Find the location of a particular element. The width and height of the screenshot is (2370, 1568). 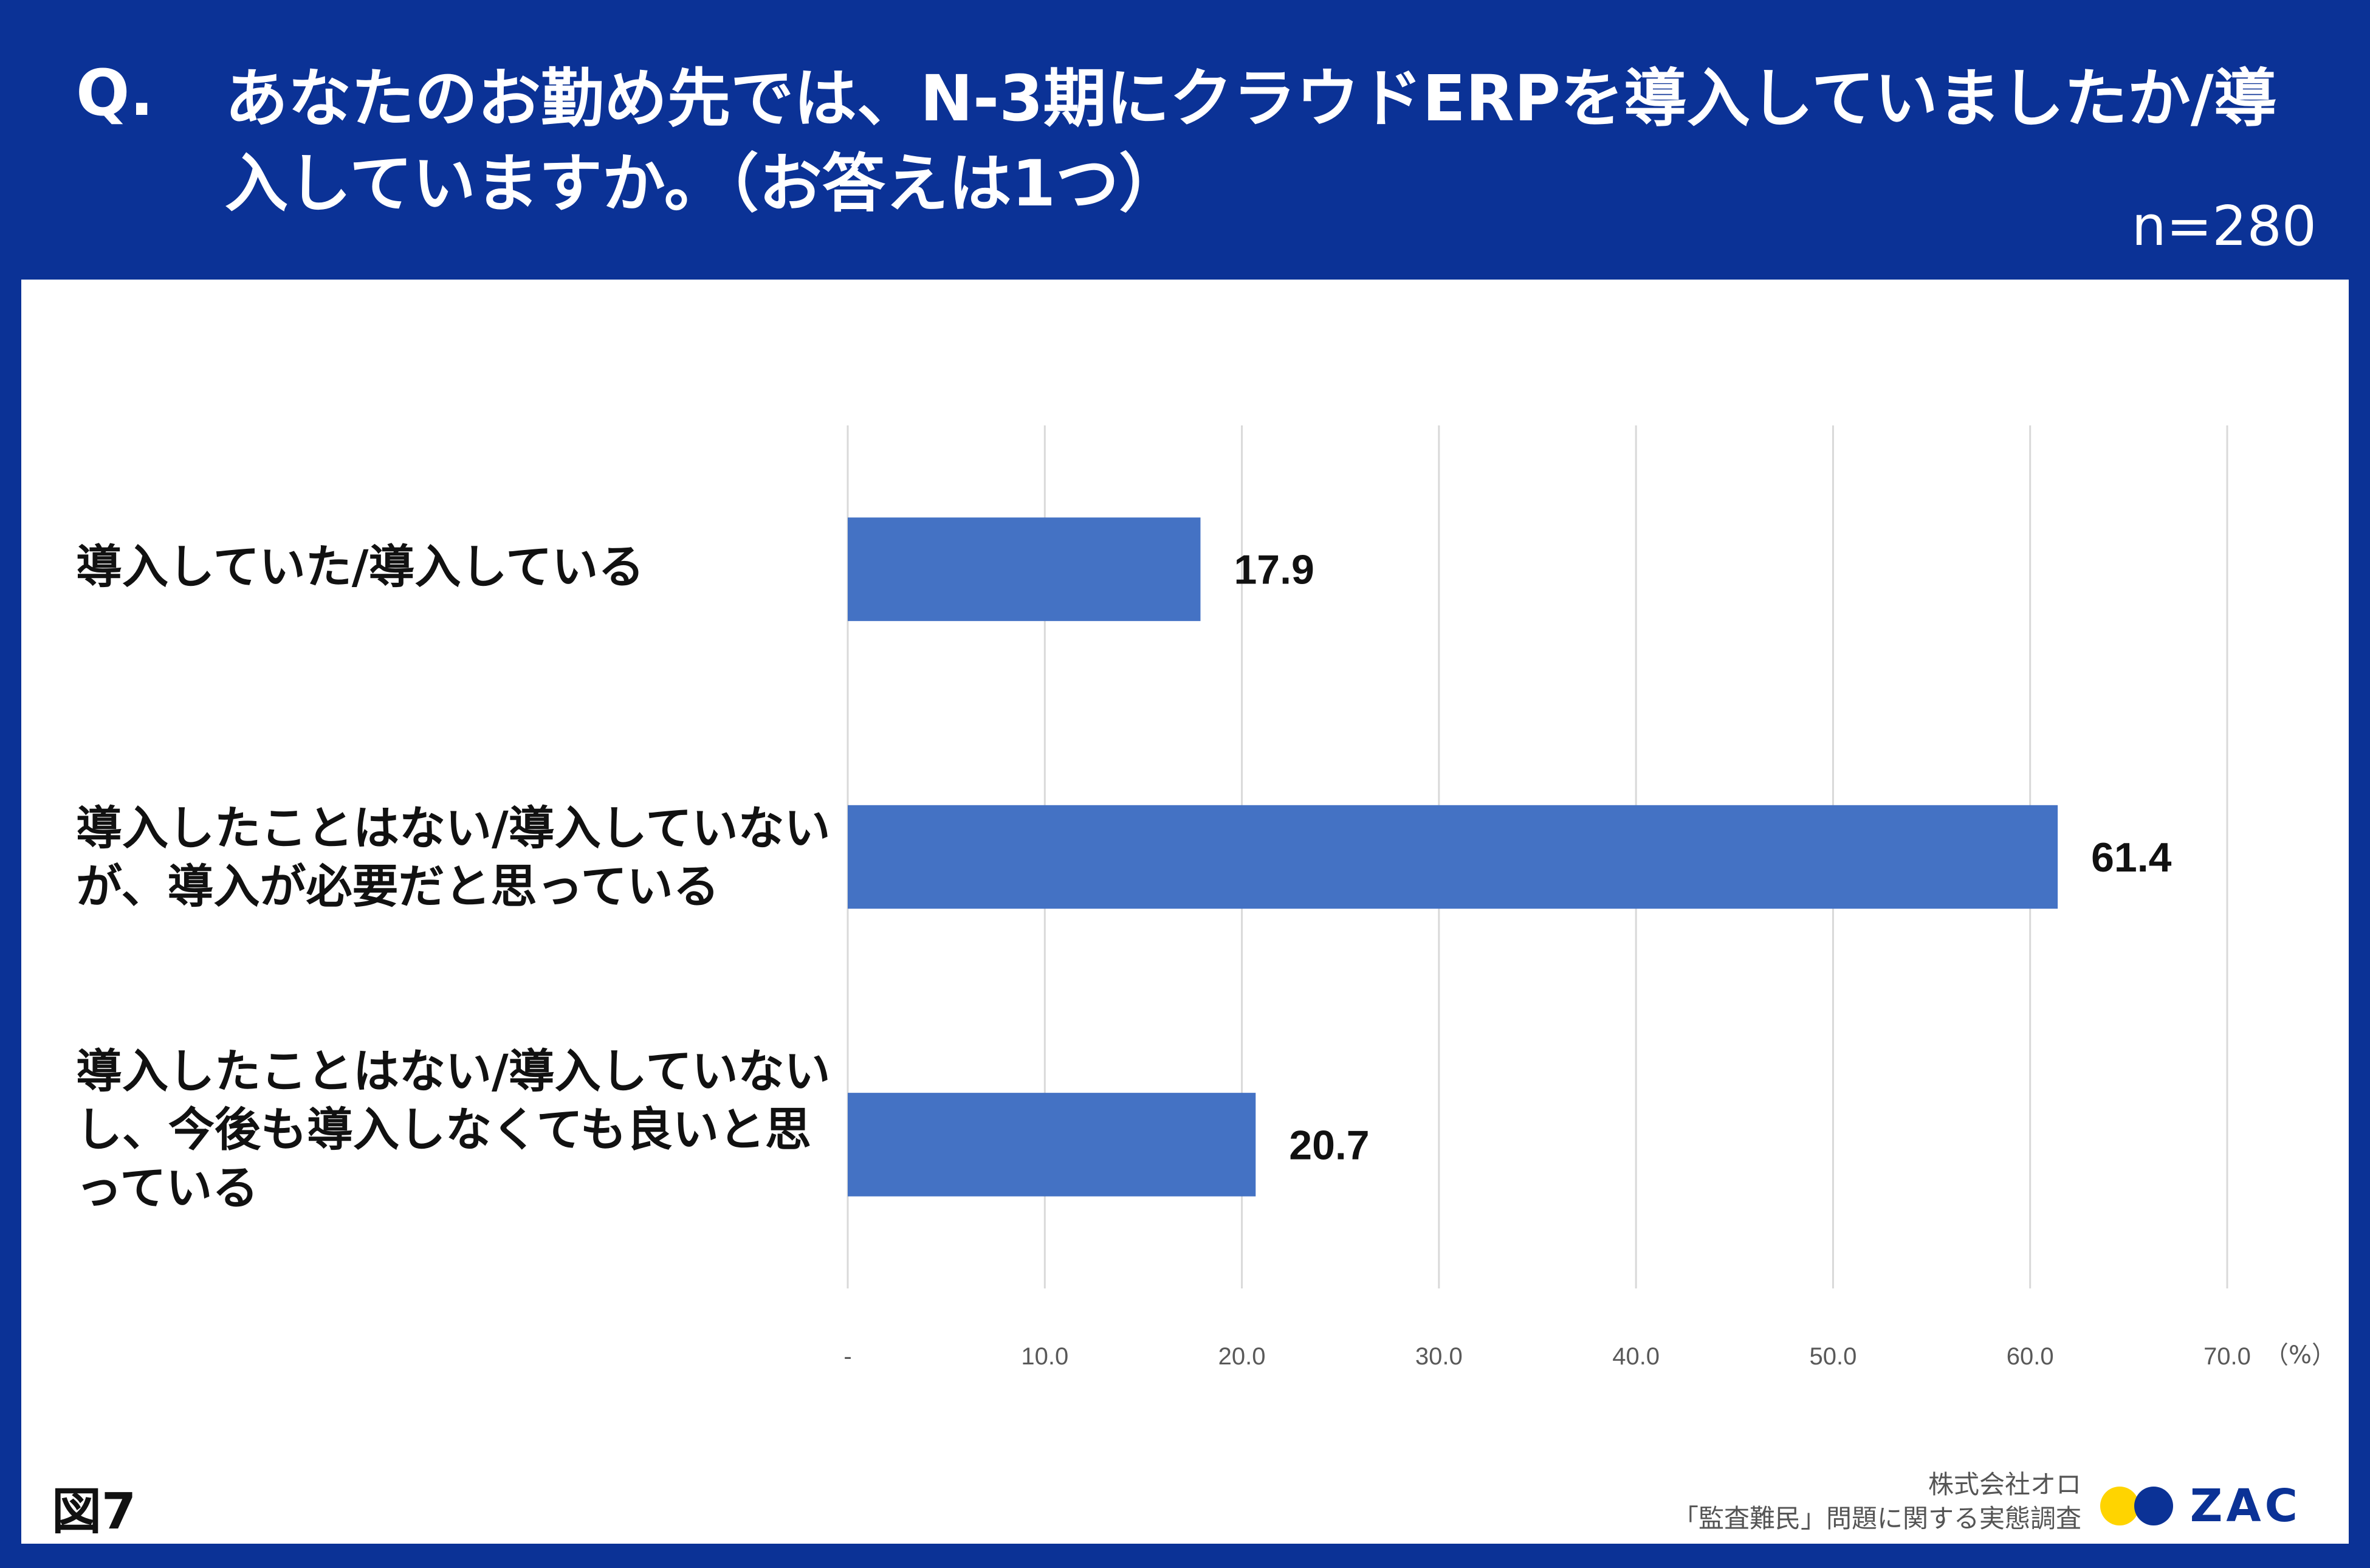

data-label-2: 61.4 is located at coordinates (2131, 857).